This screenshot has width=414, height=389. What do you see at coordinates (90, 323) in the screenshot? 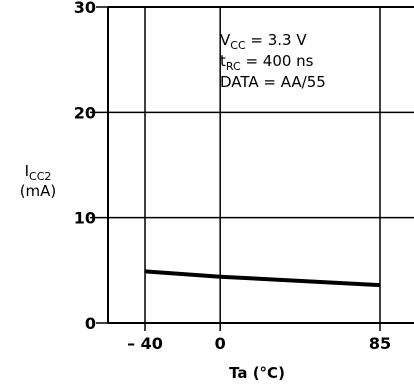
I see `y-tick-label: 0` at bounding box center [90, 323].